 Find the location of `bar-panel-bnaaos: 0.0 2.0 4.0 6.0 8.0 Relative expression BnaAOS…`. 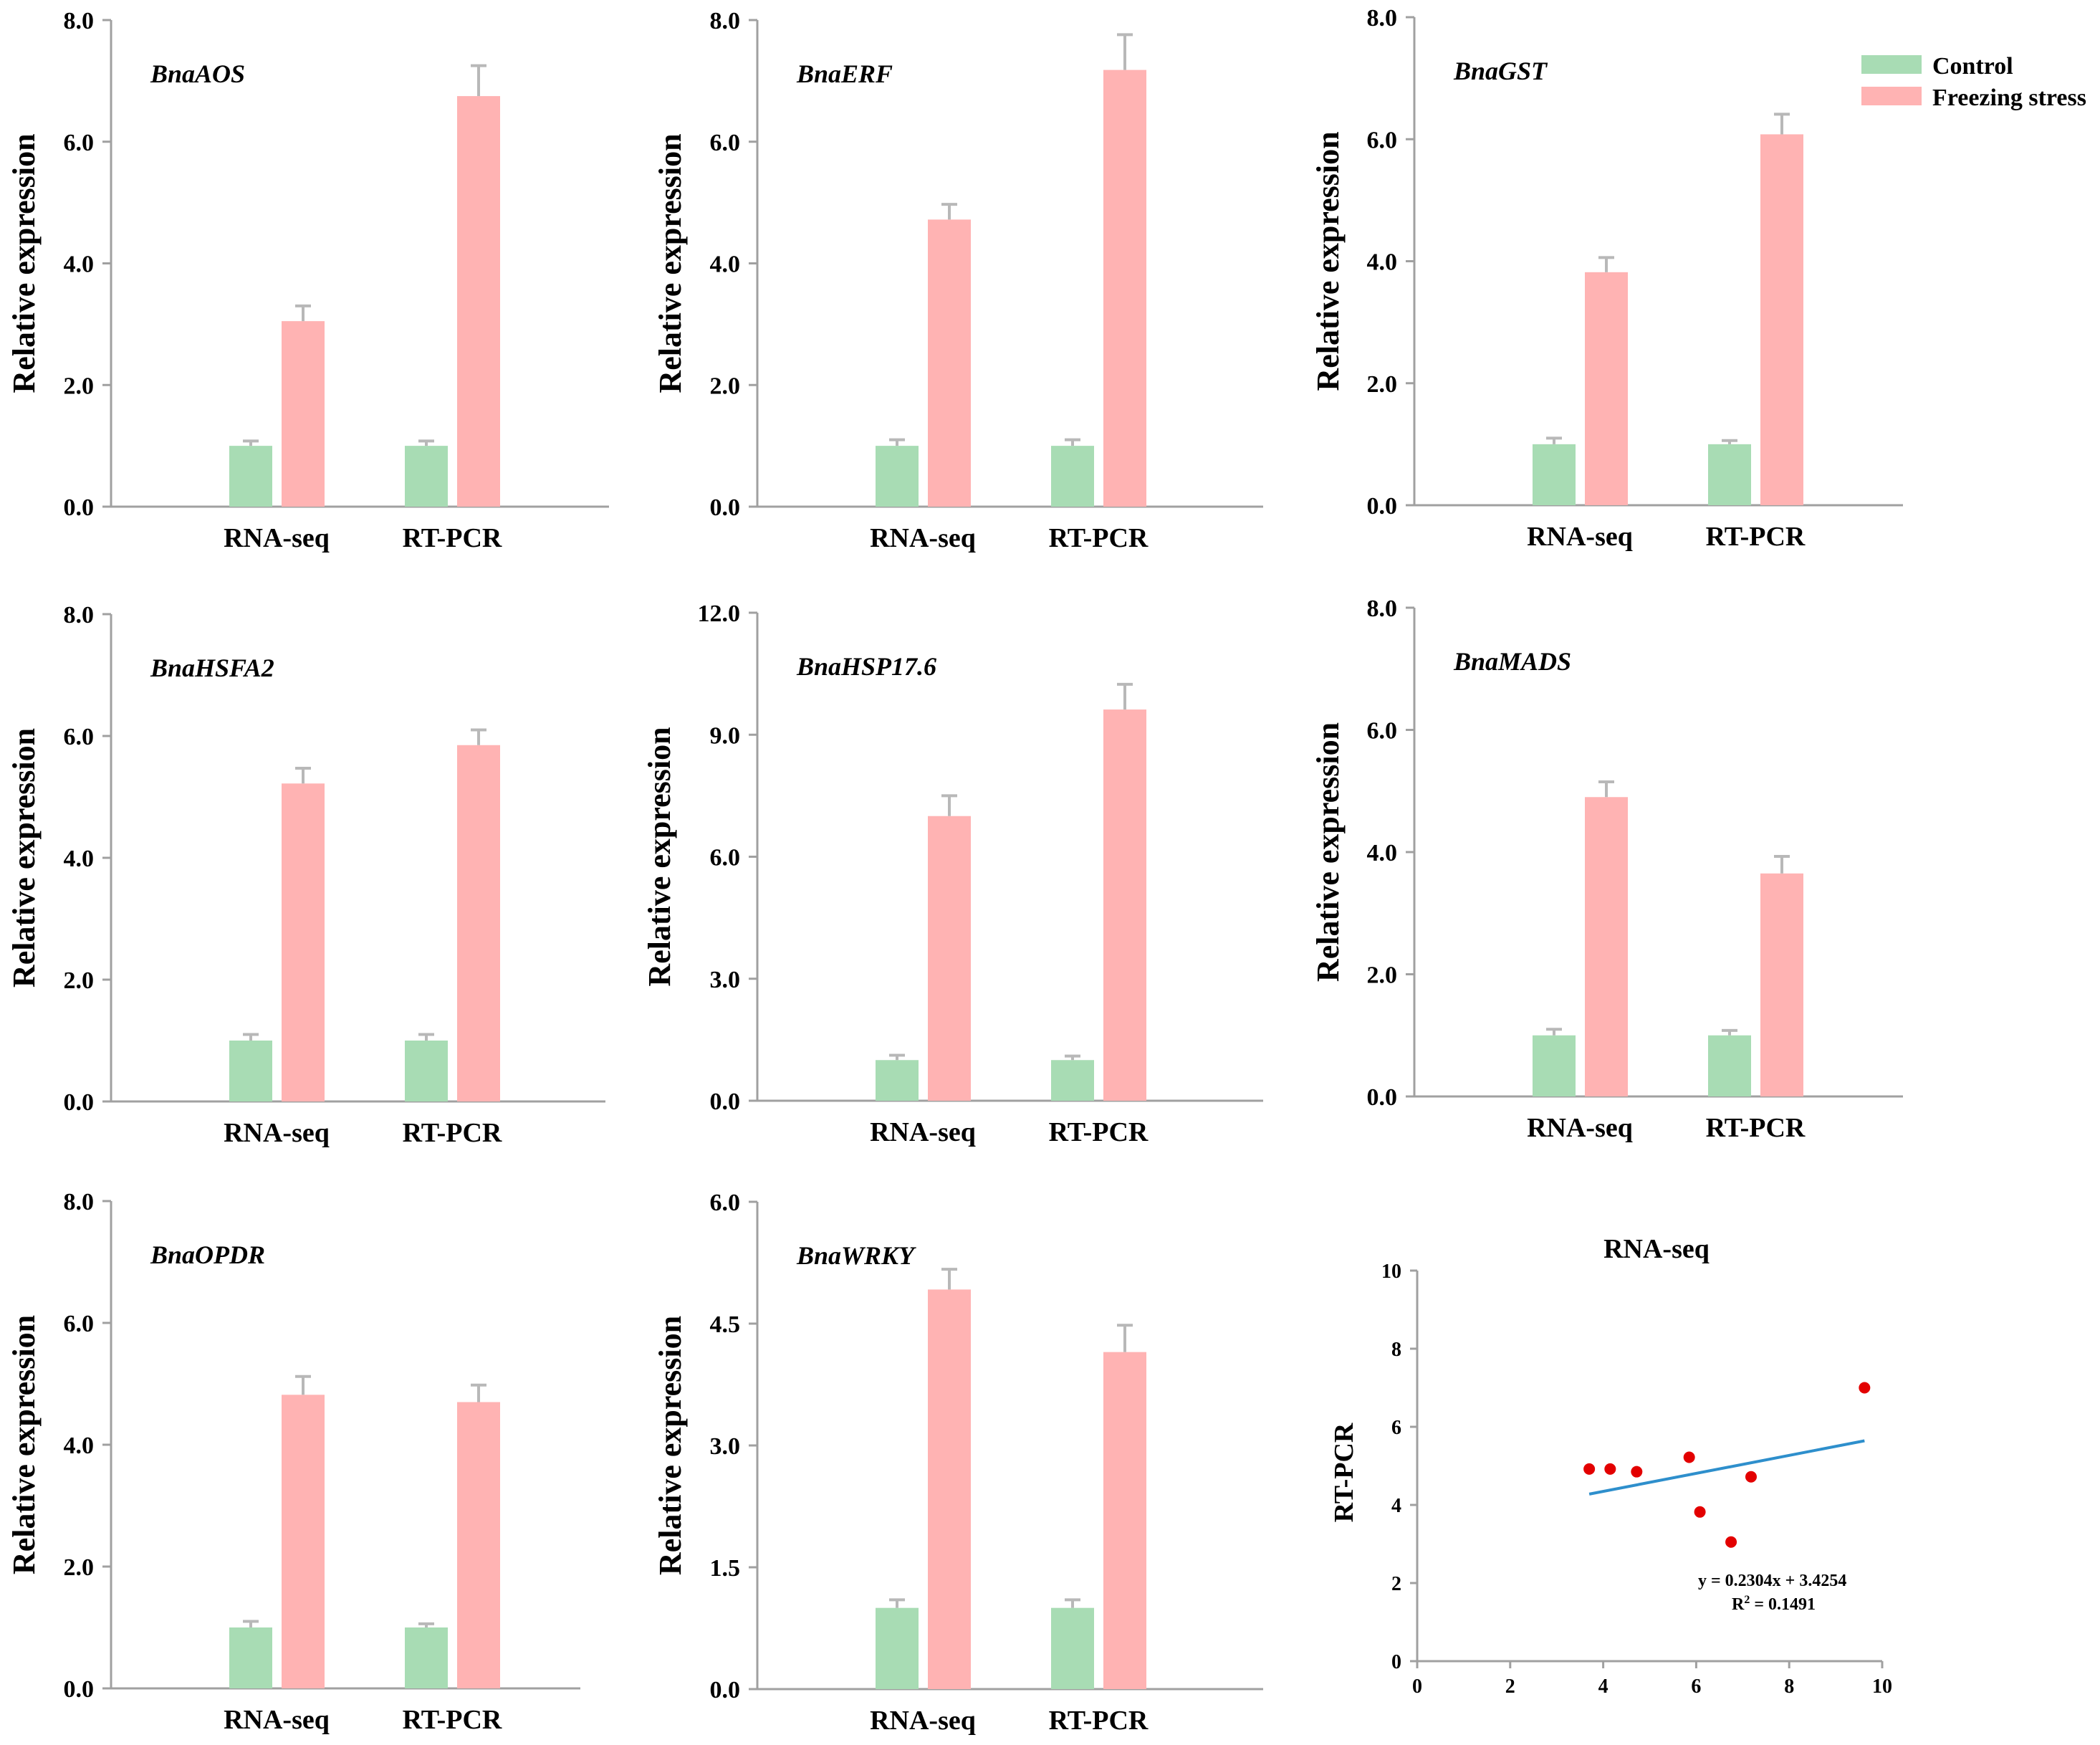

bar-panel-bnaaos: 0.0 2.0 4.0 6.0 8.0 Relative expression BnaAOS… is located at coordinates (307, 281).